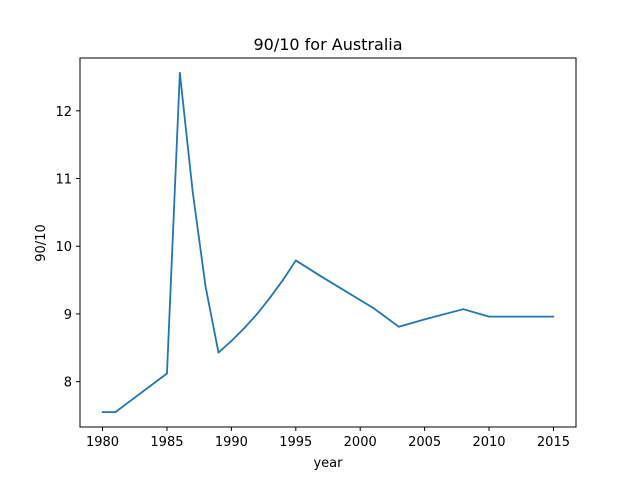  Describe the element at coordinates (328, 463) in the screenshot. I see `x-axis-label: year` at that location.